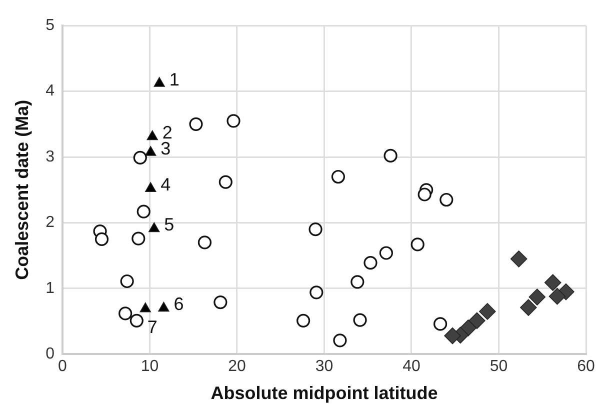  What do you see at coordinates (63, 367) in the screenshot?
I see `x-tick-label: 0` at bounding box center [63, 367].